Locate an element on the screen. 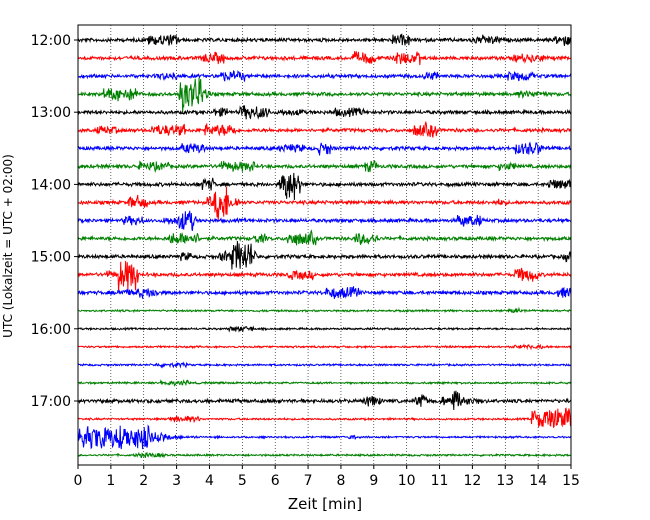  x-tick-label: 2 is located at coordinates (143, 481).